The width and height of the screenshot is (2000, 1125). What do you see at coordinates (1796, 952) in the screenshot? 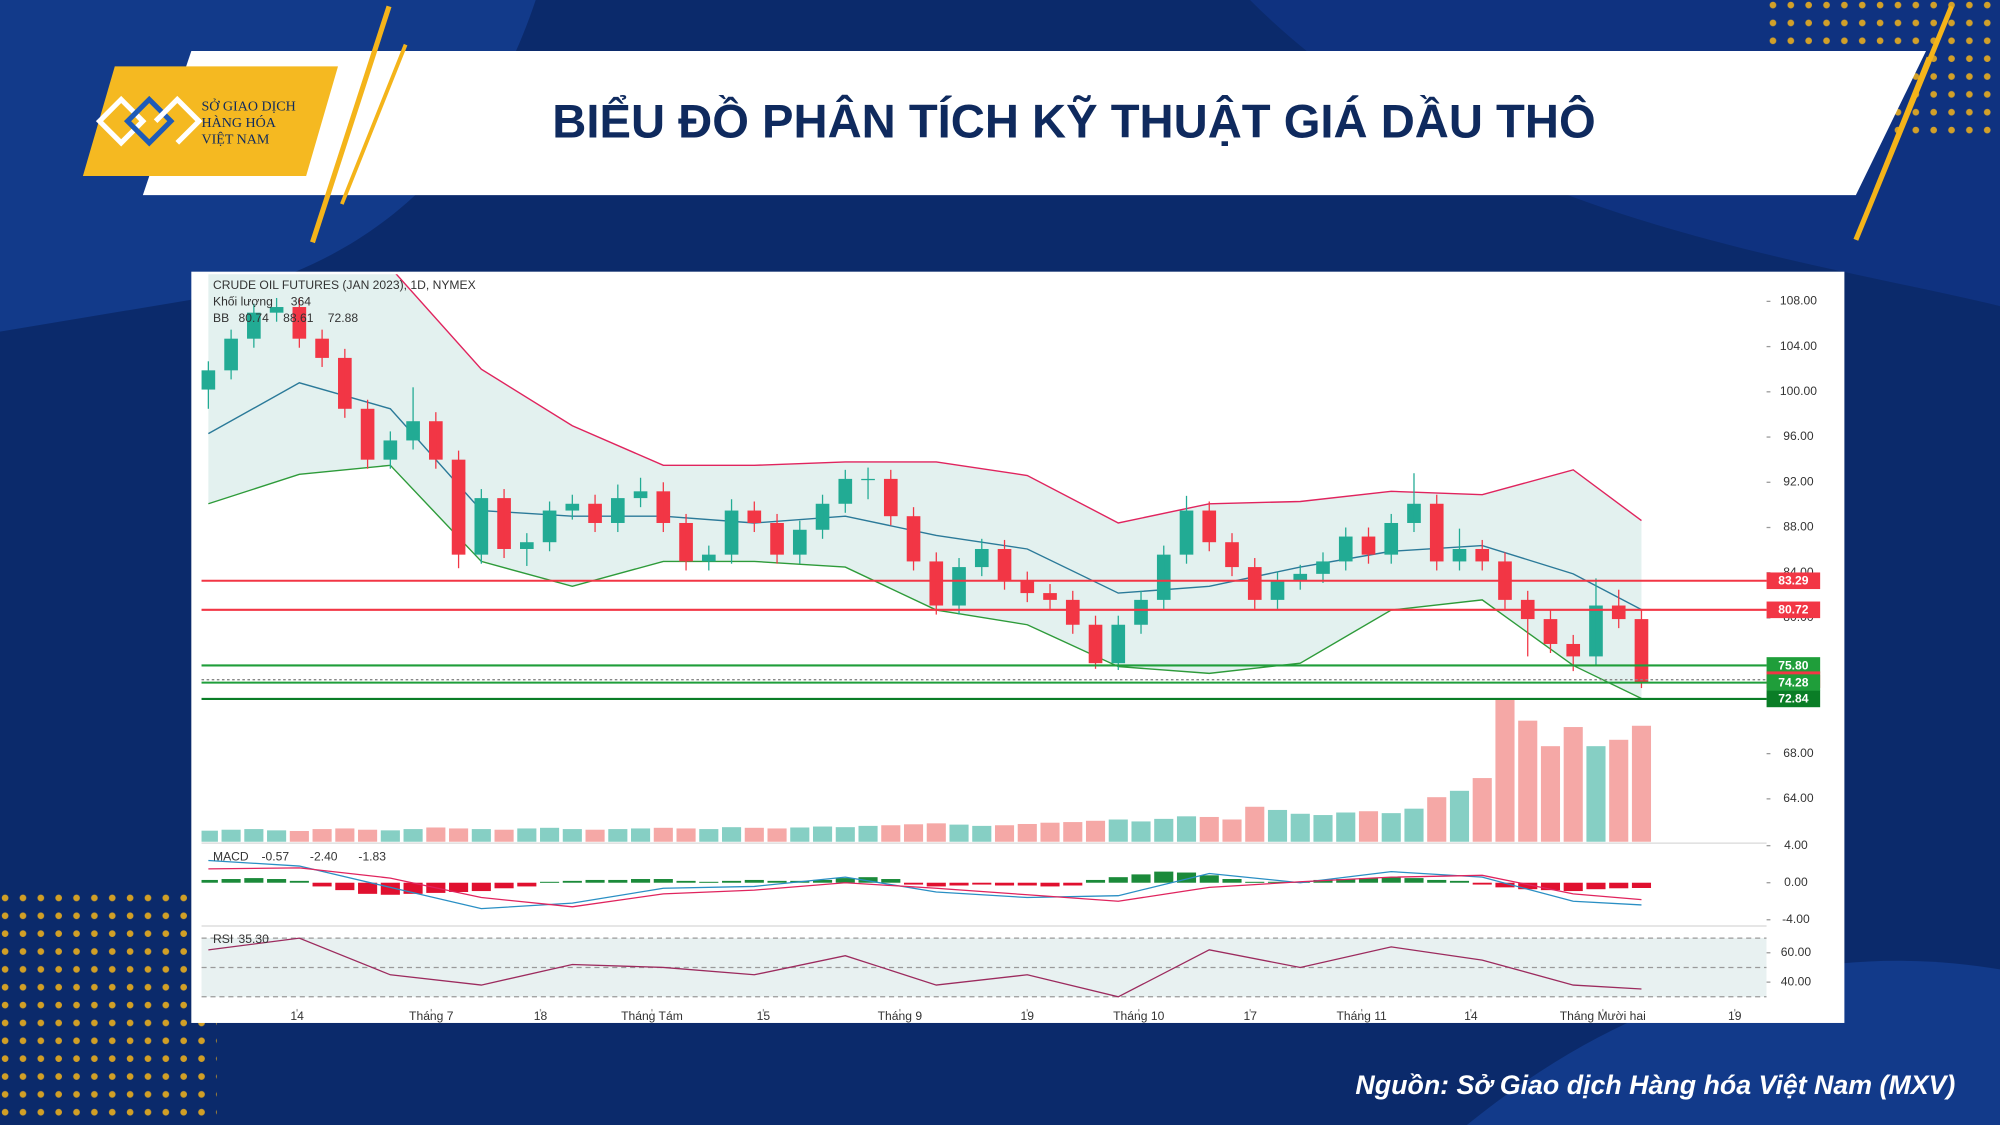
I see `y-tick-label: 60.00` at bounding box center [1796, 952].